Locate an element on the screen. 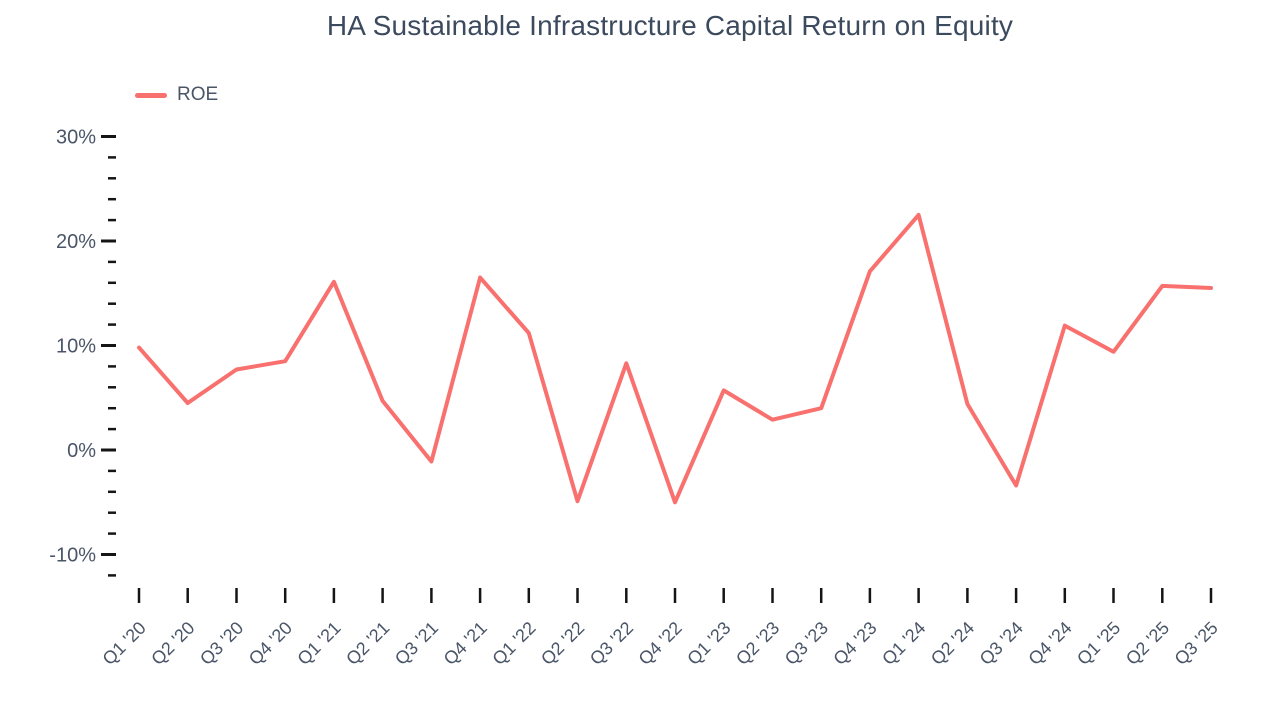 The image size is (1280, 720). legend-label: ROE is located at coordinates (198, 94).